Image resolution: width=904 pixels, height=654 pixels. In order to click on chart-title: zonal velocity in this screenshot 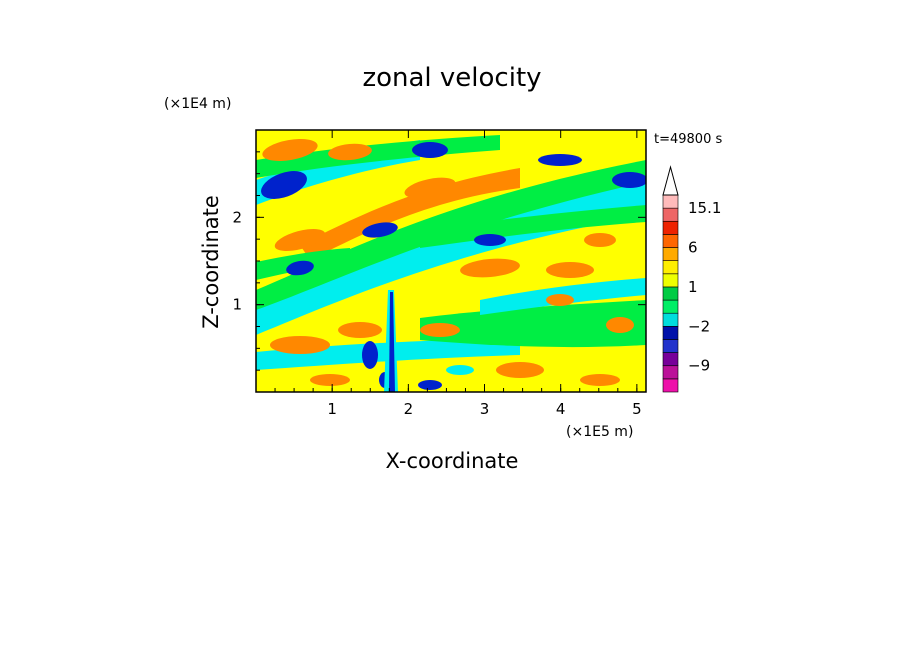, I will do `click(451, 78)`.